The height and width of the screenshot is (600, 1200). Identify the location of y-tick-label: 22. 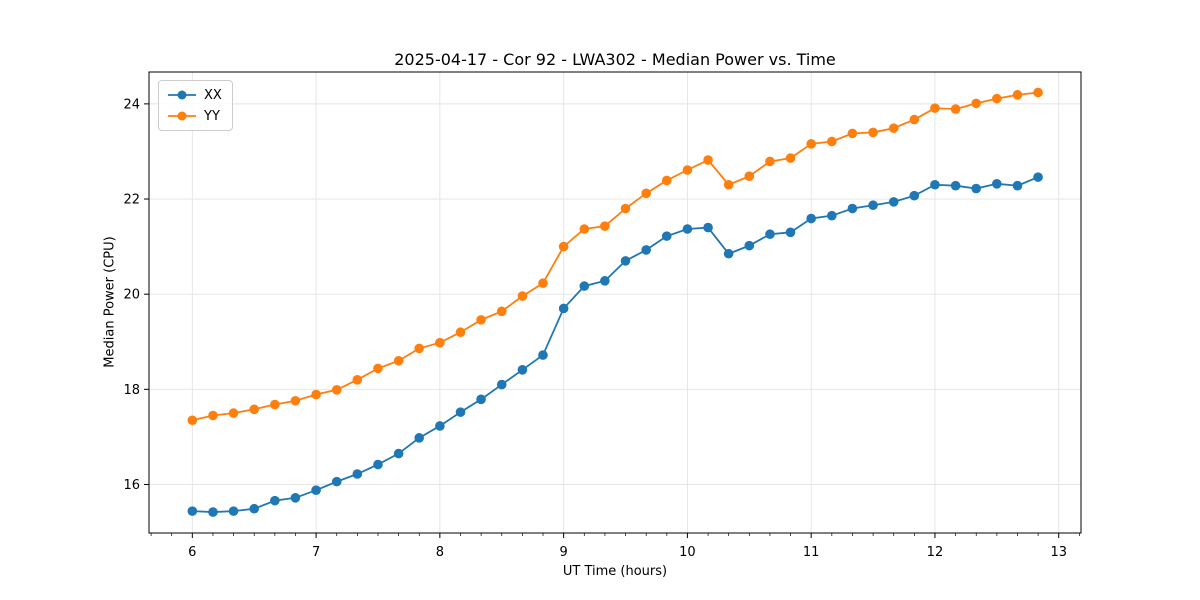
(131, 200).